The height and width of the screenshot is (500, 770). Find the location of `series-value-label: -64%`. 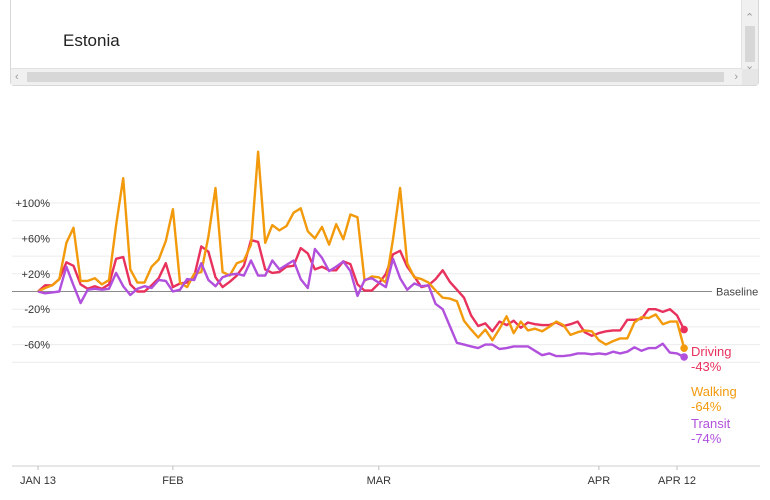

series-value-label: -64% is located at coordinates (706, 406).